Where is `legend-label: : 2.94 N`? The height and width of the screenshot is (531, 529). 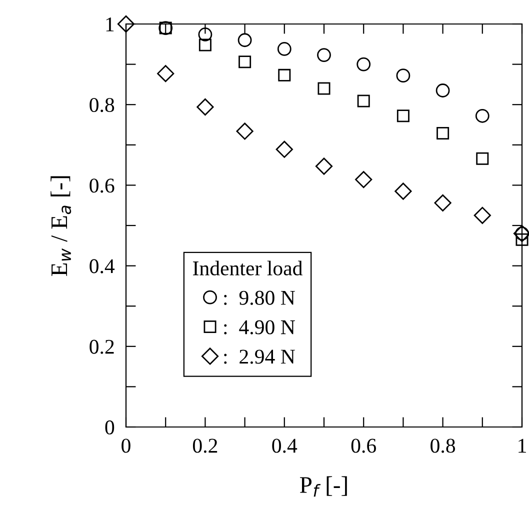 legend-label: : 2.94 N is located at coordinates (259, 357).